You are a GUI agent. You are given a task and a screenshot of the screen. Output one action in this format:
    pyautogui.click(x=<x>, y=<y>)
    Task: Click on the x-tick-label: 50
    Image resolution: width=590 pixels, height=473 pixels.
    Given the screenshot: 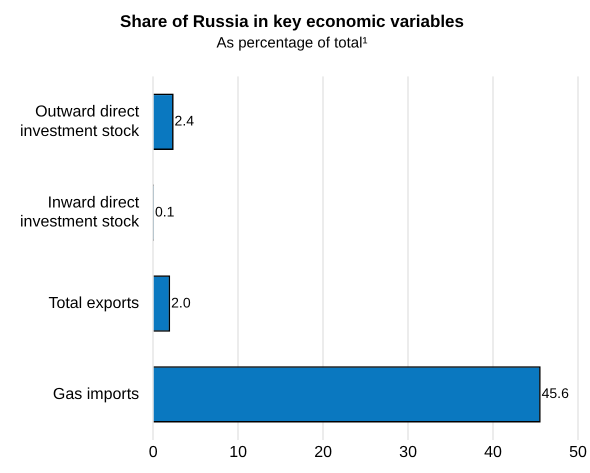 What is the action you would take?
    pyautogui.click(x=578, y=452)
    